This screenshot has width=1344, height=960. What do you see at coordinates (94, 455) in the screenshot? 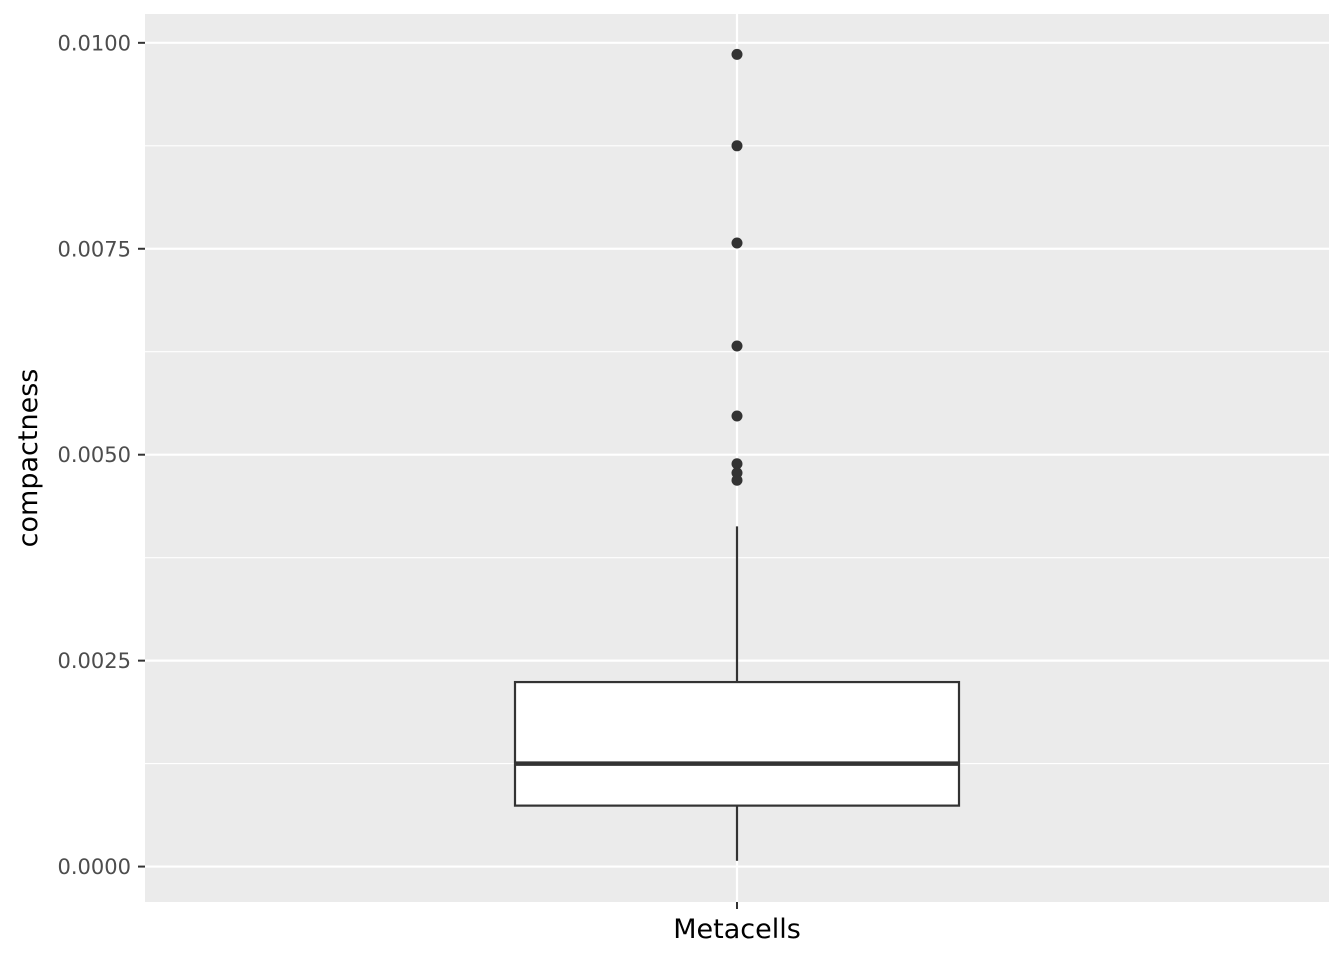
I see `y-tick-label: 0.0050` at bounding box center [94, 455].